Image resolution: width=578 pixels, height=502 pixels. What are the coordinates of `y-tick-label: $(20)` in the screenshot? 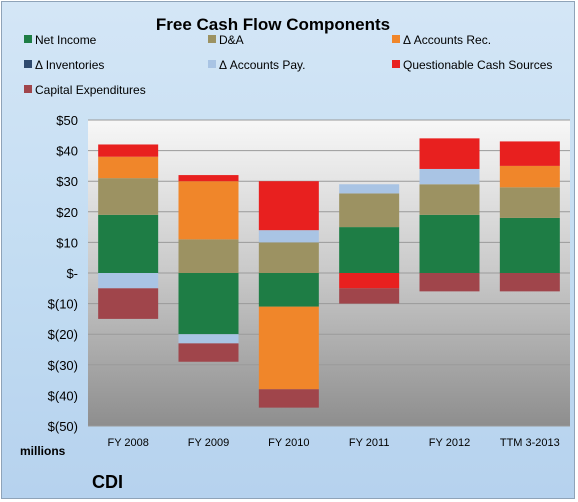 It's located at (63, 334).